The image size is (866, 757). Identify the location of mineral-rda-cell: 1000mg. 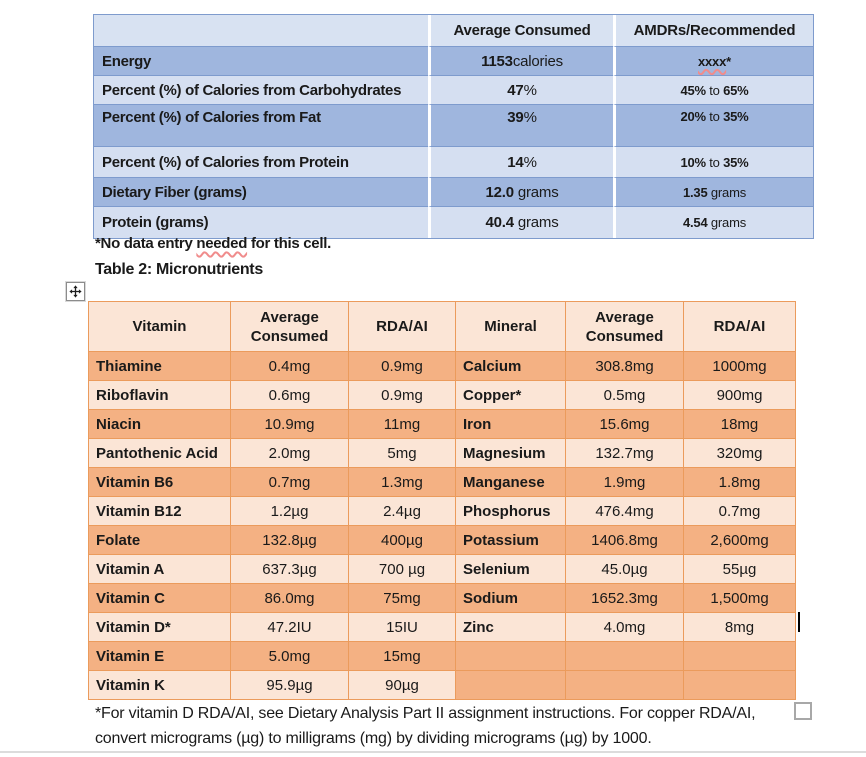
(739, 366).